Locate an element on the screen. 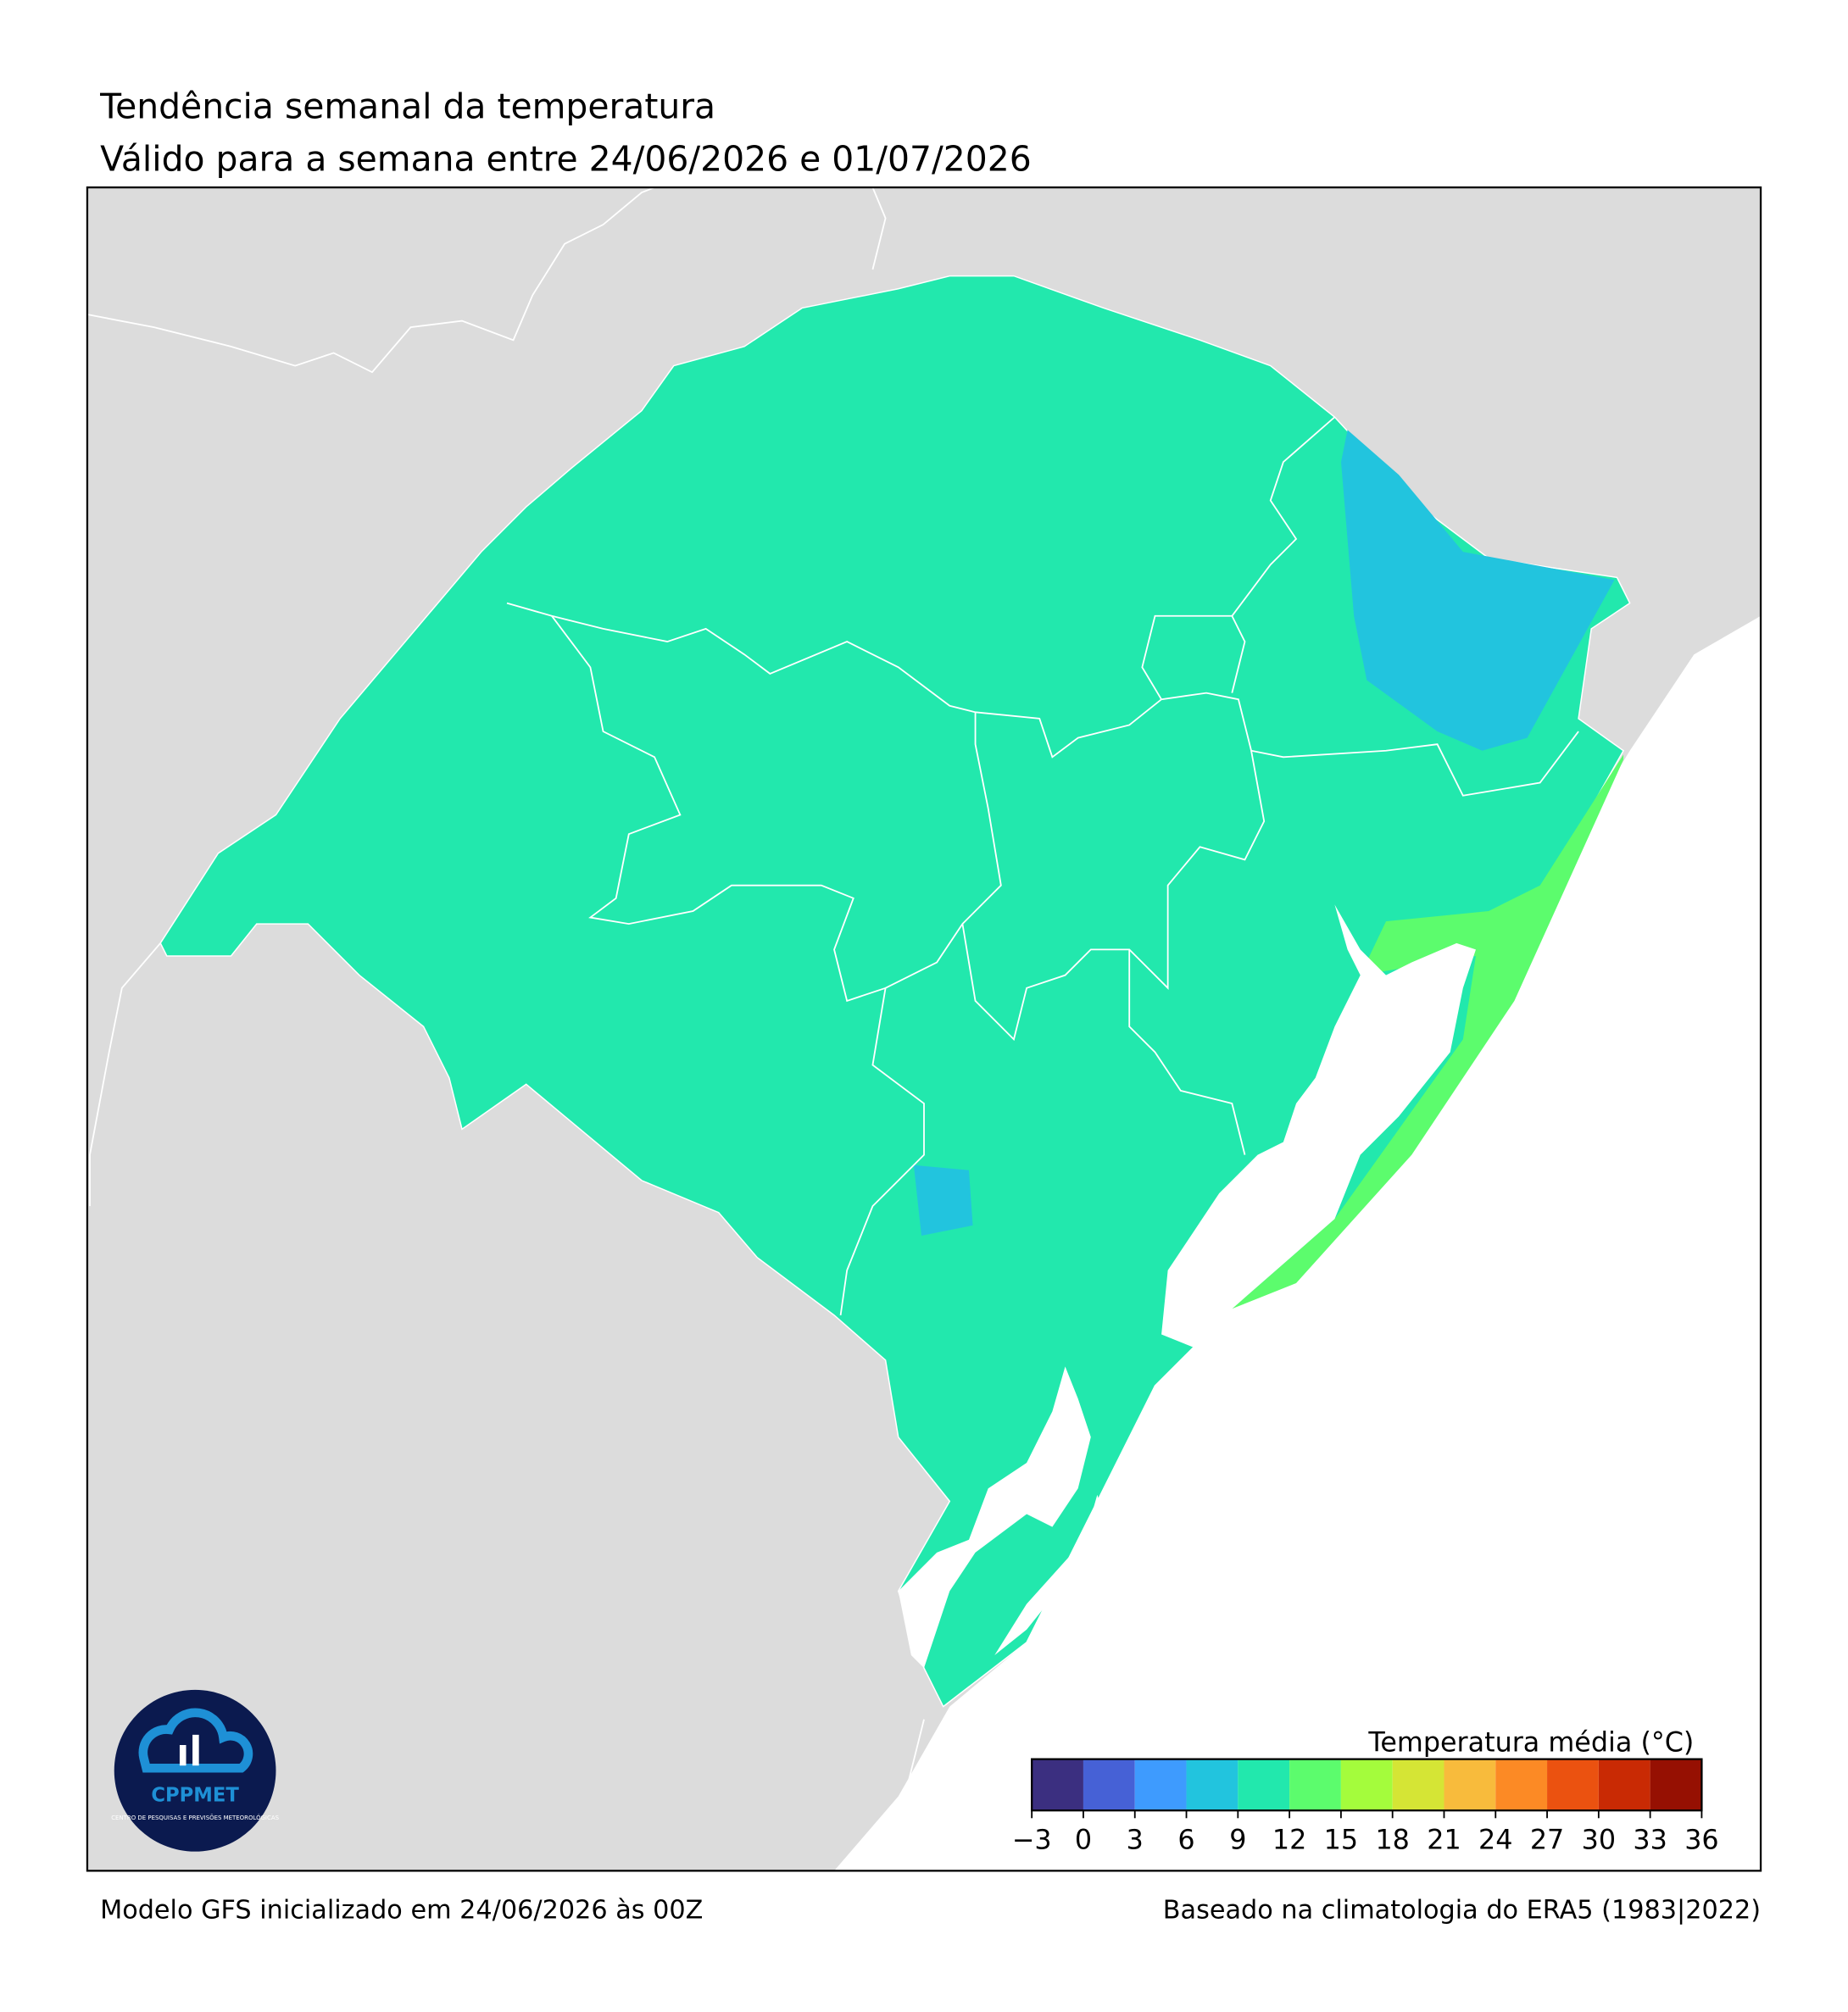  colorbar-tick-label: 30 is located at coordinates (1599, 1840).